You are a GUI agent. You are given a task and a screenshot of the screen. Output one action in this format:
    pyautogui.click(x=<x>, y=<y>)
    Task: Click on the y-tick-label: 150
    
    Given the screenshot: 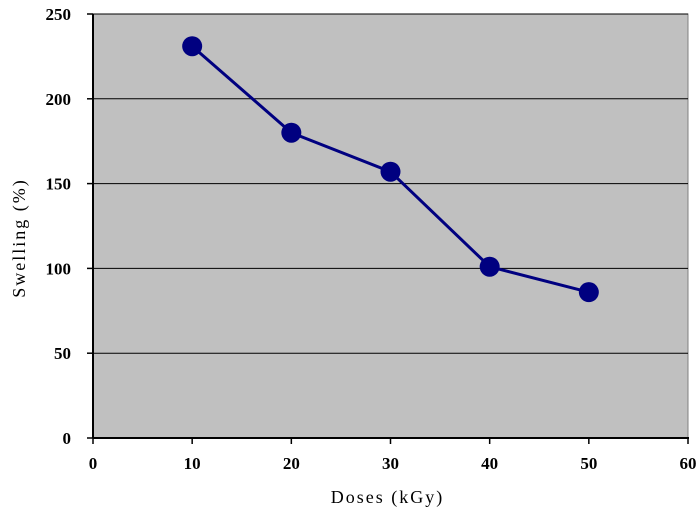 What is the action you would take?
    pyautogui.click(x=59, y=184)
    